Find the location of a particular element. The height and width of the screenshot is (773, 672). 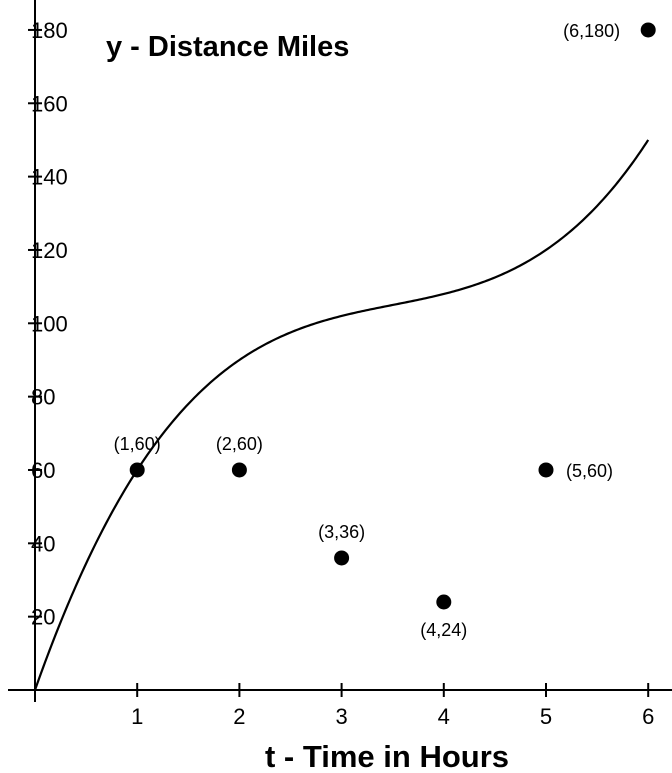

y-tick-label: 100 is located at coordinates (49, 323).